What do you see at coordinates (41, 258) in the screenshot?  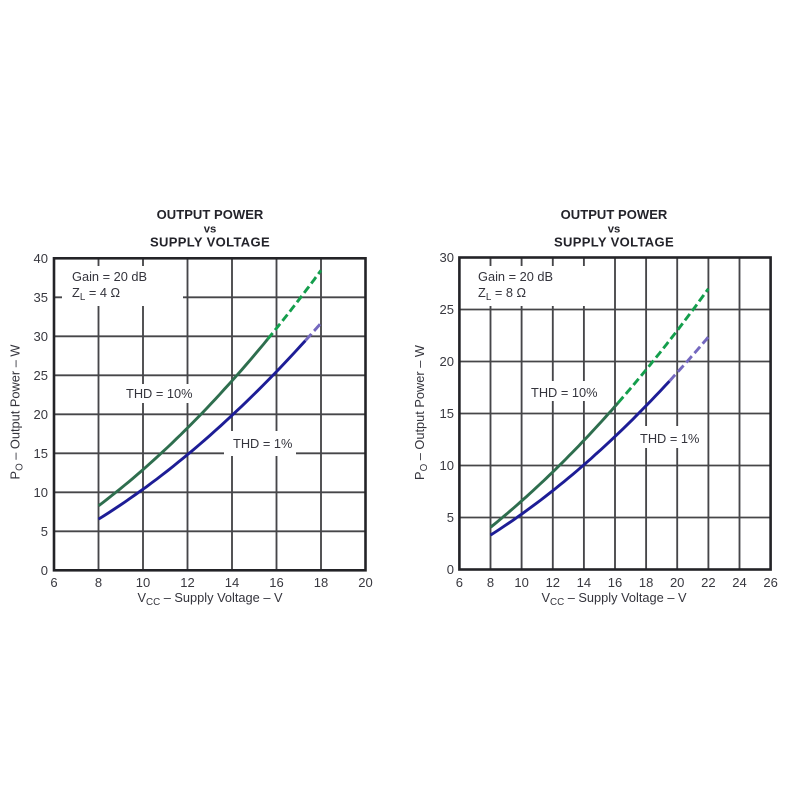 I see `svg-text: 40` at bounding box center [41, 258].